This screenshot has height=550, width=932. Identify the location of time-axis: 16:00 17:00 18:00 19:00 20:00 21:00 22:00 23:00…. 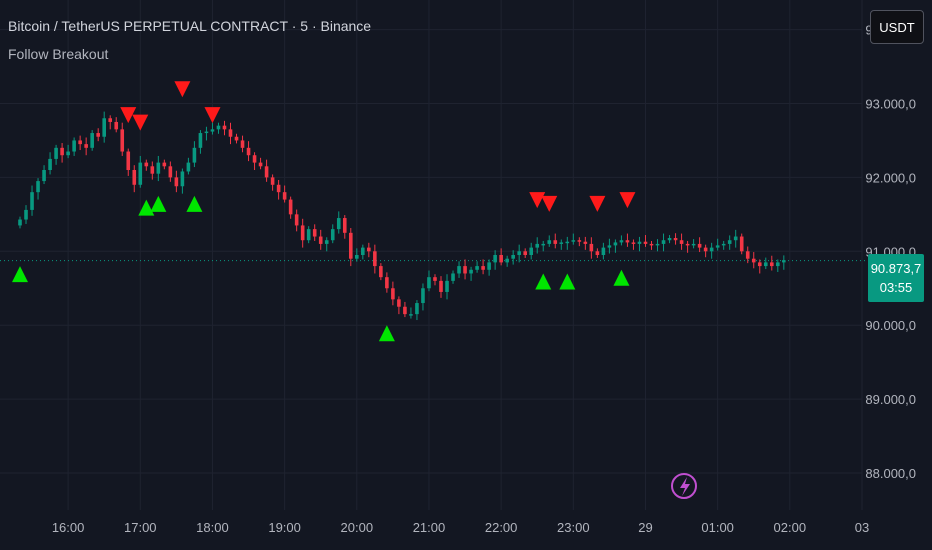
(460, 527).